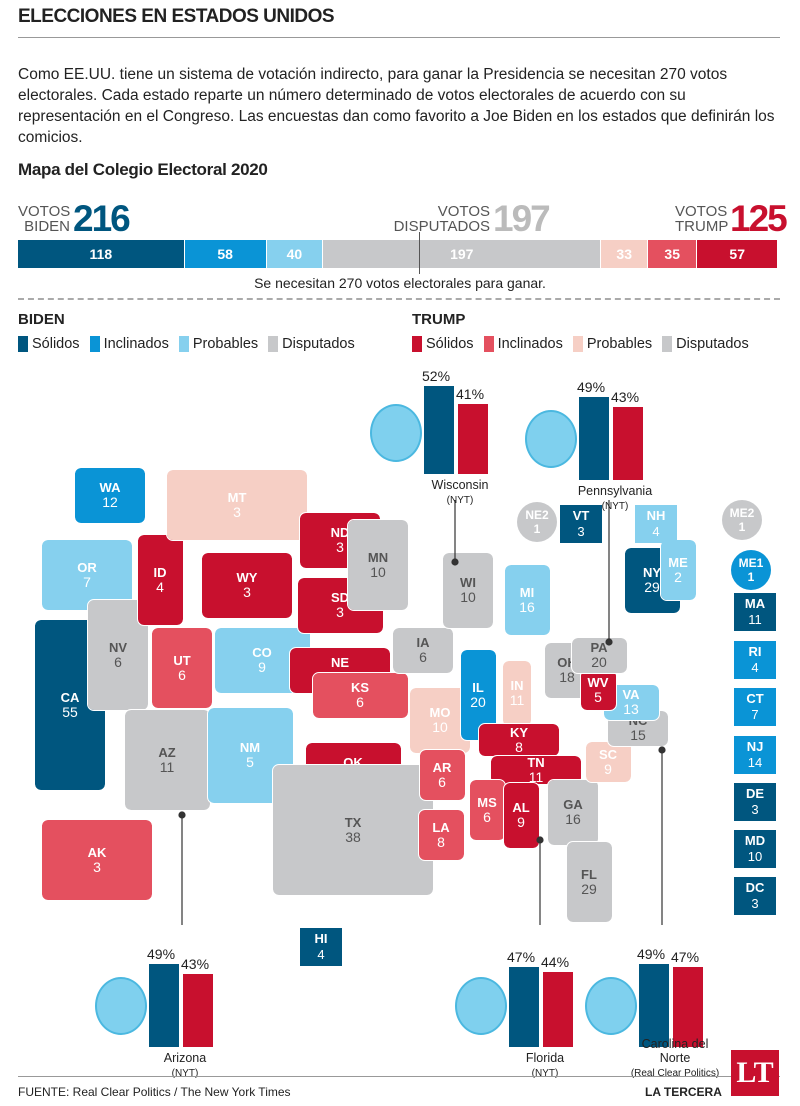 This screenshot has width=800, height=1106. Describe the element at coordinates (737, 254) in the screenshot. I see `bar-segment: 57` at that location.